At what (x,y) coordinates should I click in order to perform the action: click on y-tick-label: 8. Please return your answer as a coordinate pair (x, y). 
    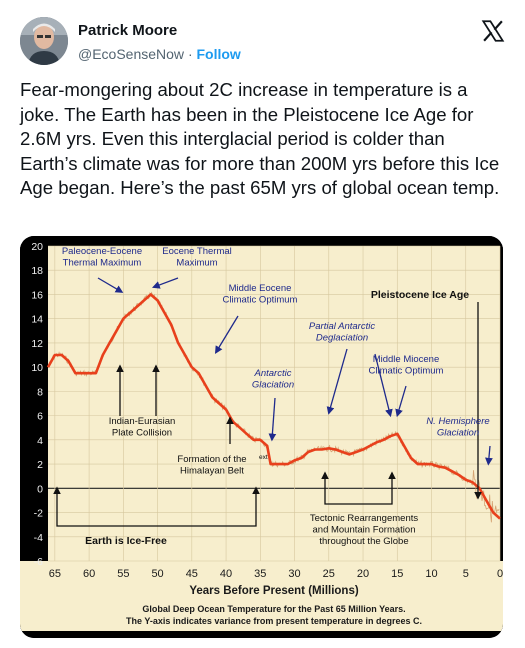
    Looking at the image, I should click on (40, 392).